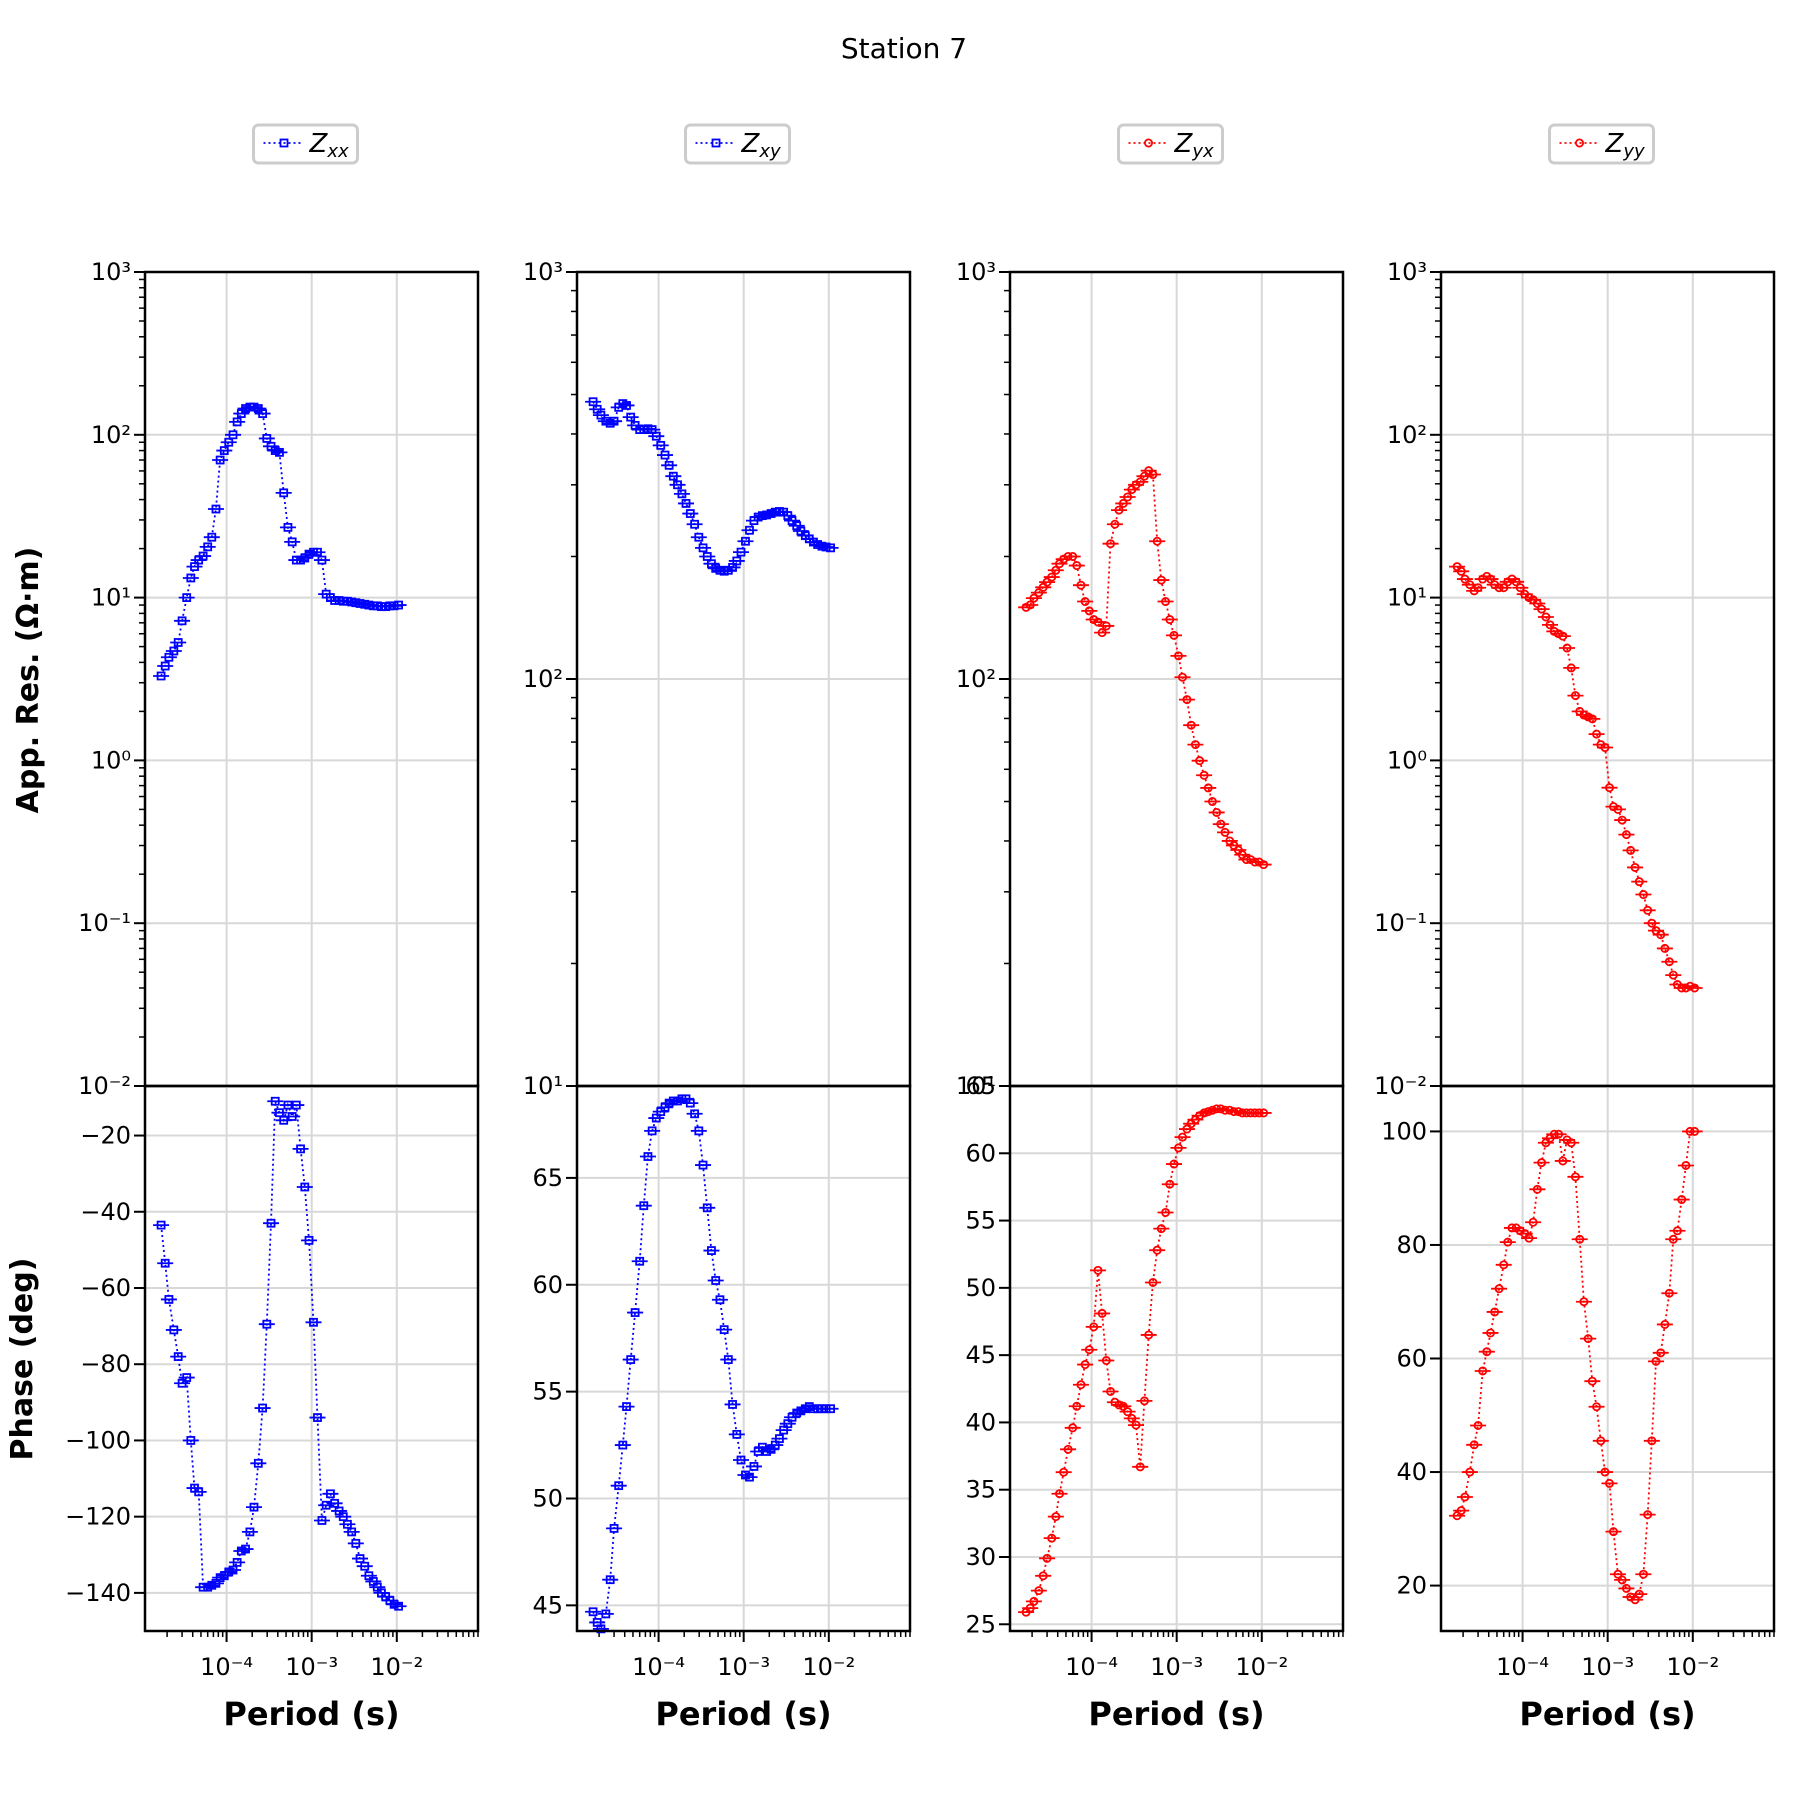 Image resolution: width=1800 pixels, height=1800 pixels. Describe the element at coordinates (279, 1354) in the screenshot. I see `phase-series-line` at that location.